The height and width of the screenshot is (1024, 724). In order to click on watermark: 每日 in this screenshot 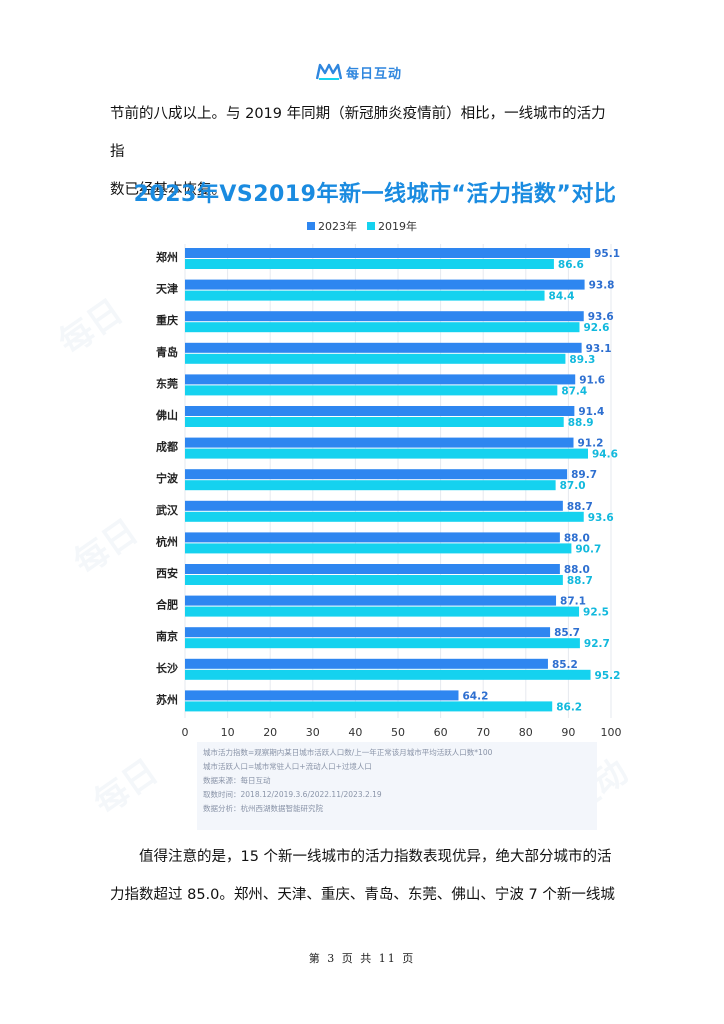, I will do `click(126, 787)`.